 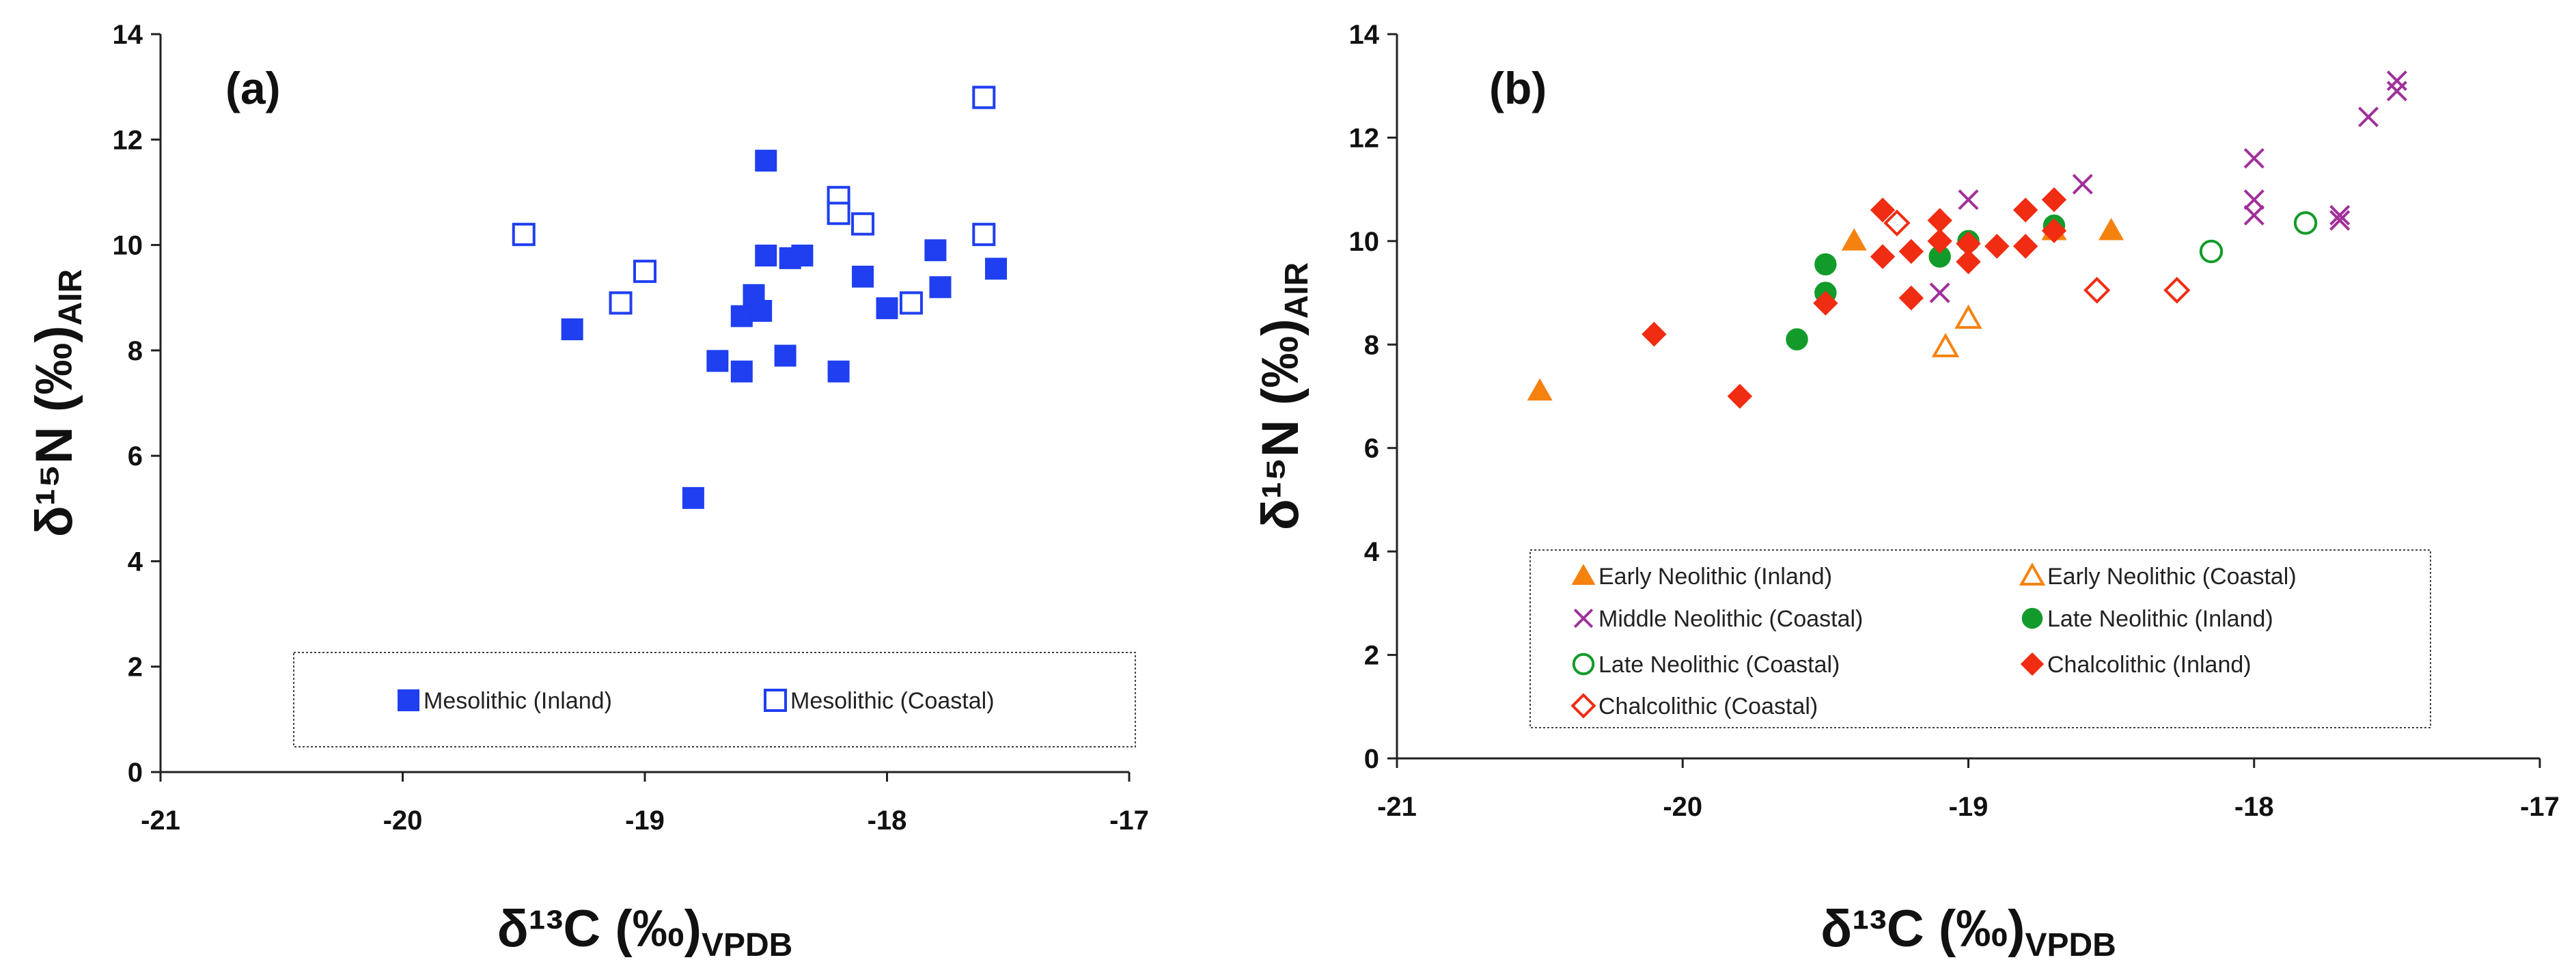 I want to click on legend-marker-late-neolithic-inland, so click(x=2032, y=618).